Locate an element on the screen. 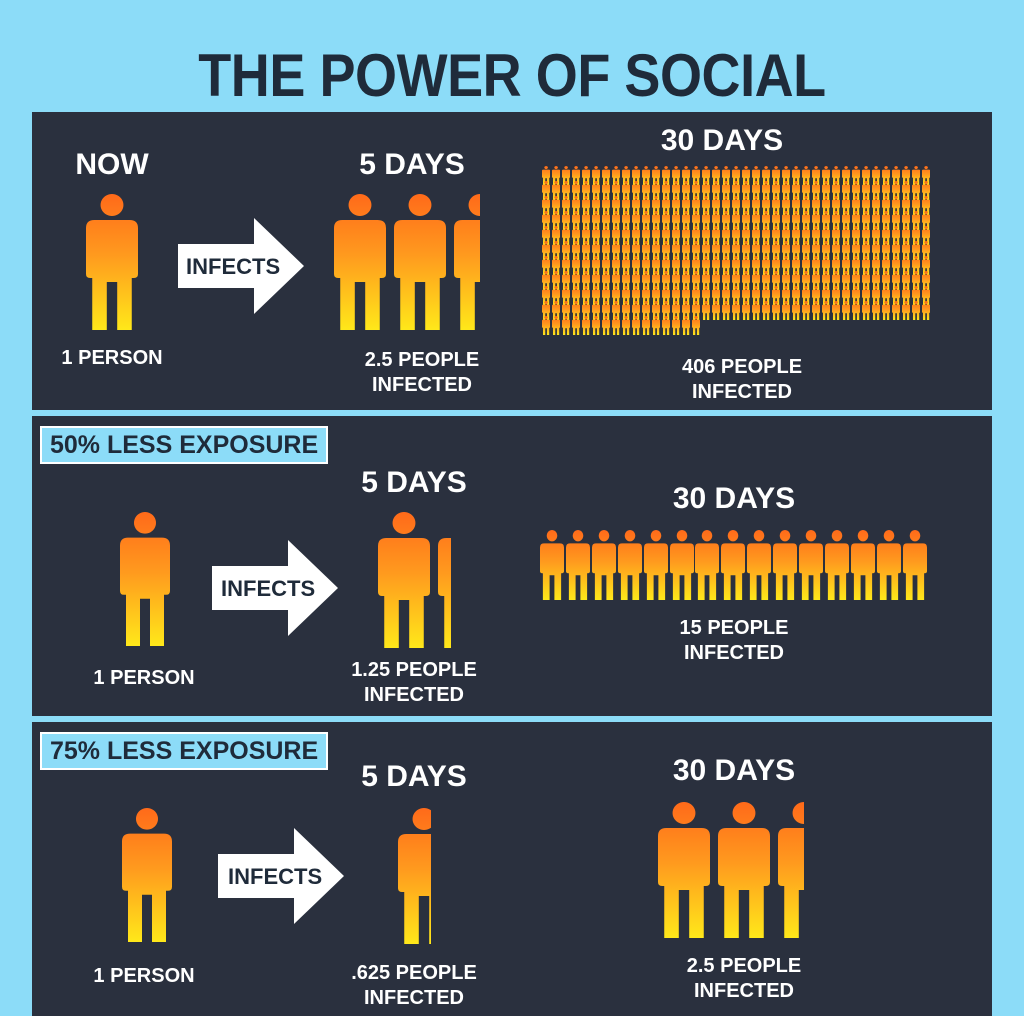  day5-heading: 5 DAYS is located at coordinates (412, 164).